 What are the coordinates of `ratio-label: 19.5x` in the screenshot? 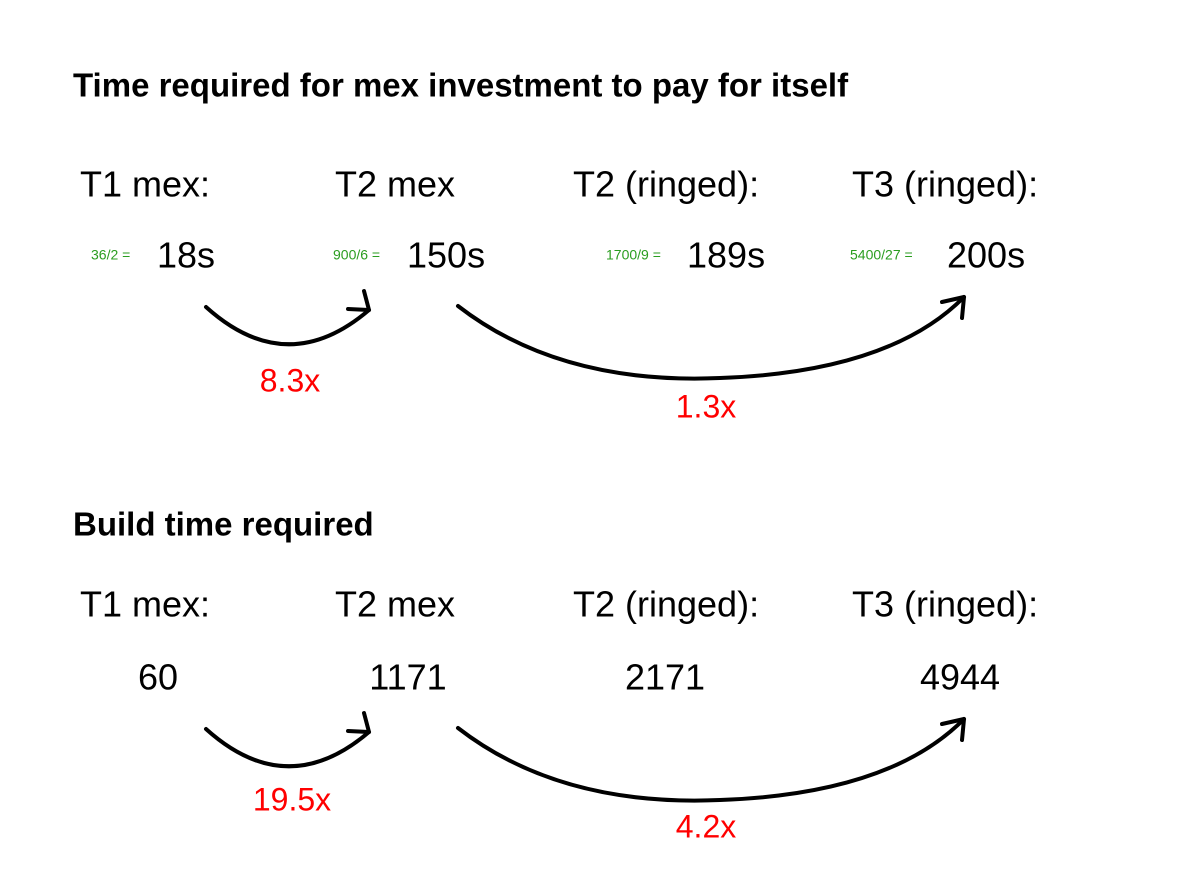 It's located at (292, 799).